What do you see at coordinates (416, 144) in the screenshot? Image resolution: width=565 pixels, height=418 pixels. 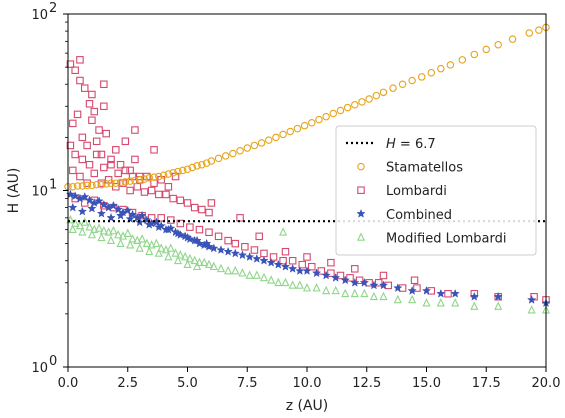 I see `legend-label-value: = 6.7` at bounding box center [416, 144].